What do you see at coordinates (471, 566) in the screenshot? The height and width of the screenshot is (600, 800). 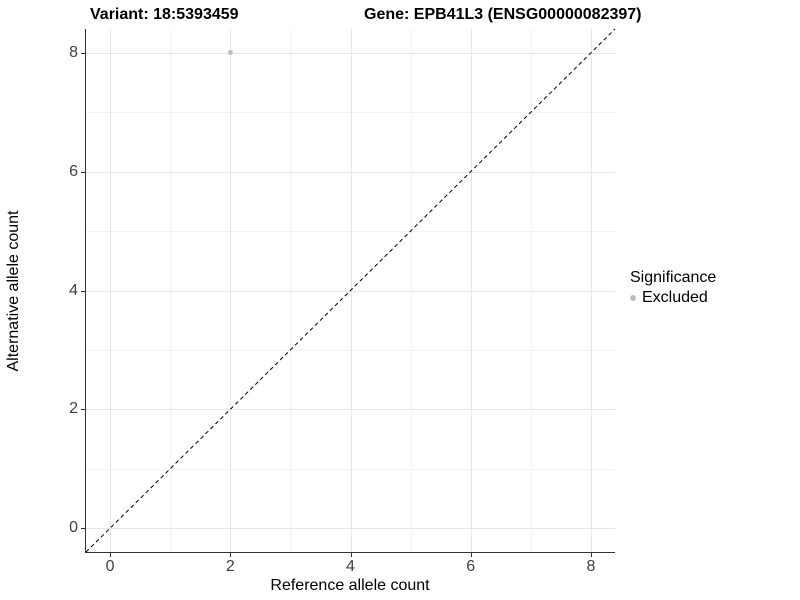 I see `x-tick-label: 6` at bounding box center [471, 566].